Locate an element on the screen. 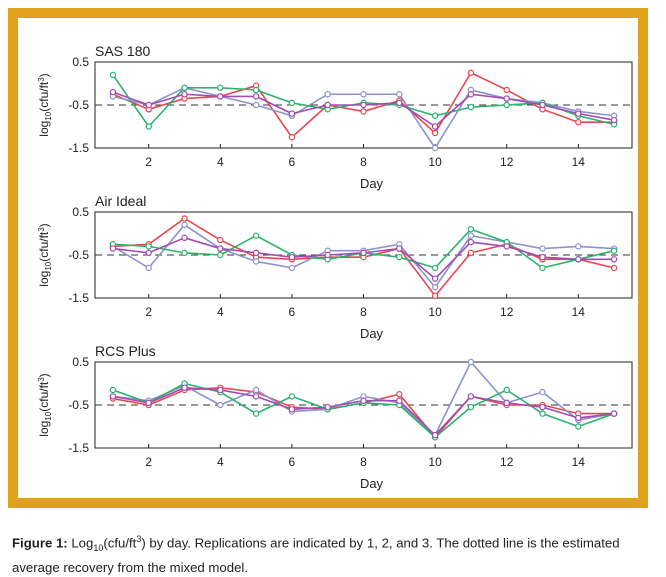  series-3-line is located at coordinates (363, 410).